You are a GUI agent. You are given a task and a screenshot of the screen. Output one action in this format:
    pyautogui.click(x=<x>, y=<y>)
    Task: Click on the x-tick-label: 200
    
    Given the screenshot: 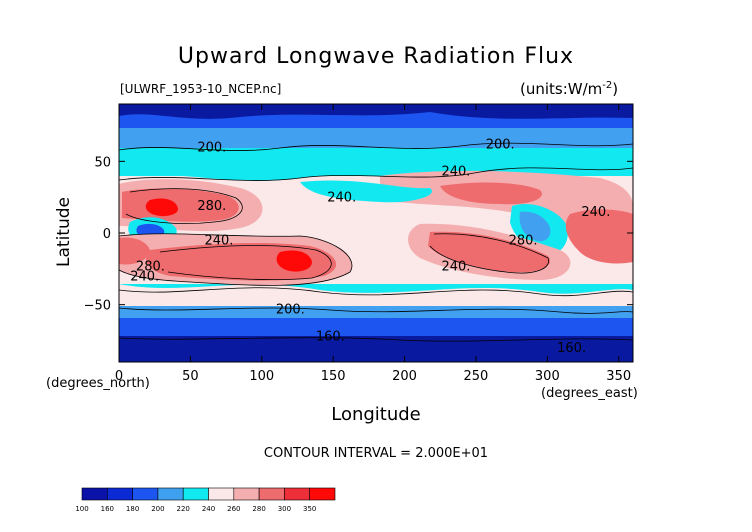 What is the action you would take?
    pyautogui.click(x=404, y=376)
    